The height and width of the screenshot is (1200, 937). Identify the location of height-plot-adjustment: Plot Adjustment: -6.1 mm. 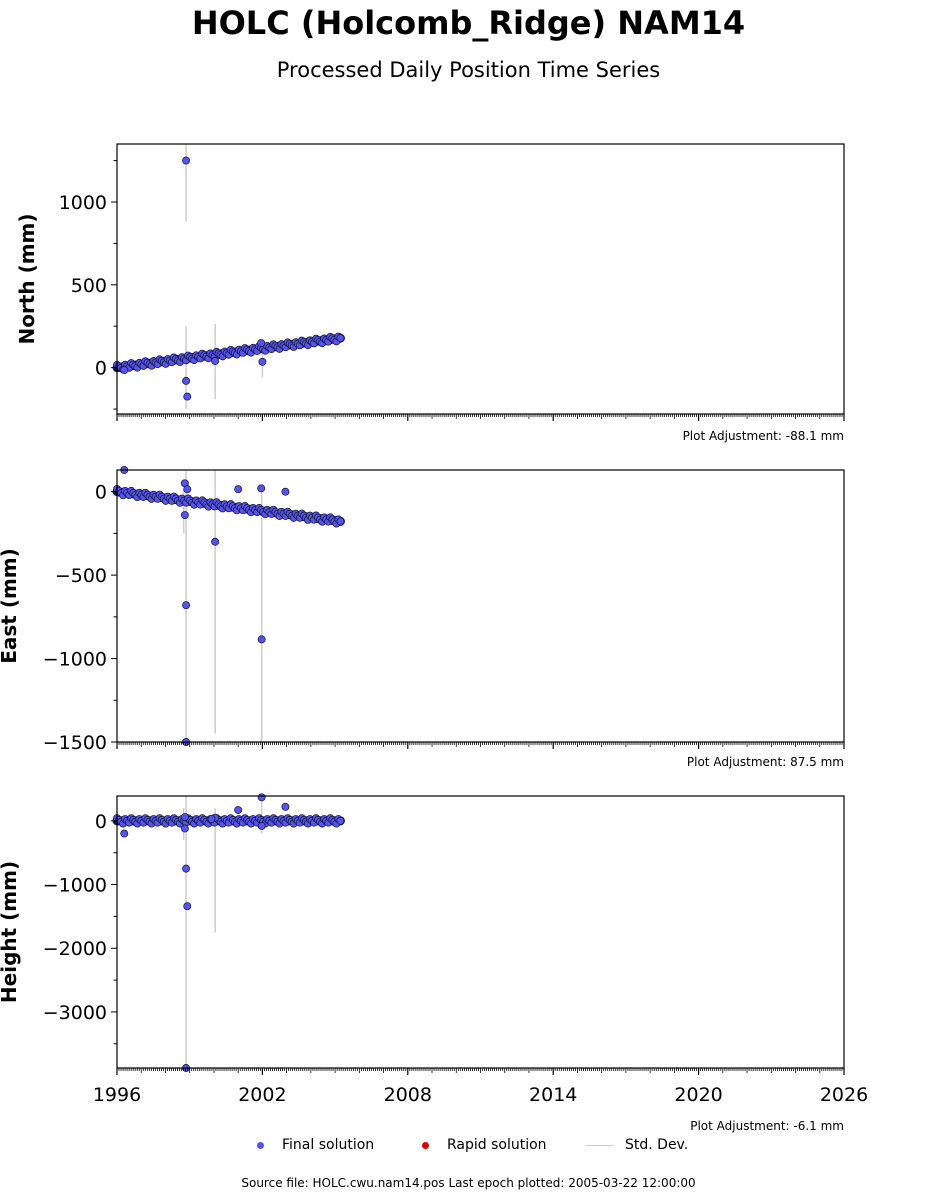
(767, 1126).